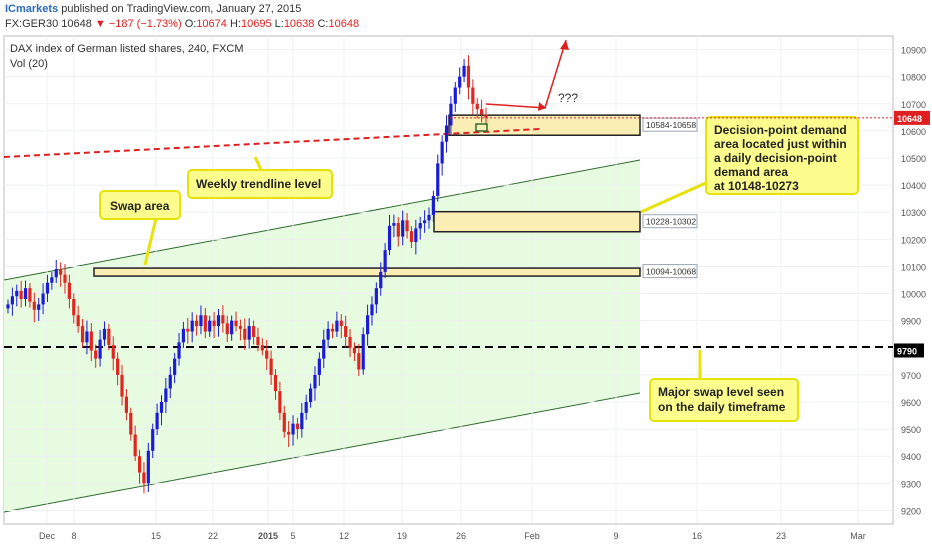  What do you see at coordinates (751, 172) in the screenshot?
I see `decision-text-4: demand area` at bounding box center [751, 172].